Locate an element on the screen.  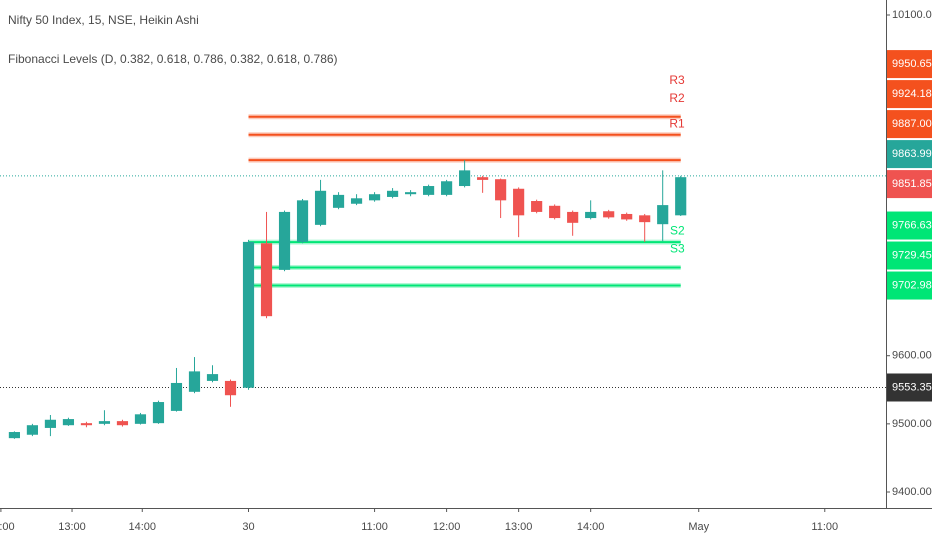
price-label: 9729.45 is located at coordinates (912, 255).